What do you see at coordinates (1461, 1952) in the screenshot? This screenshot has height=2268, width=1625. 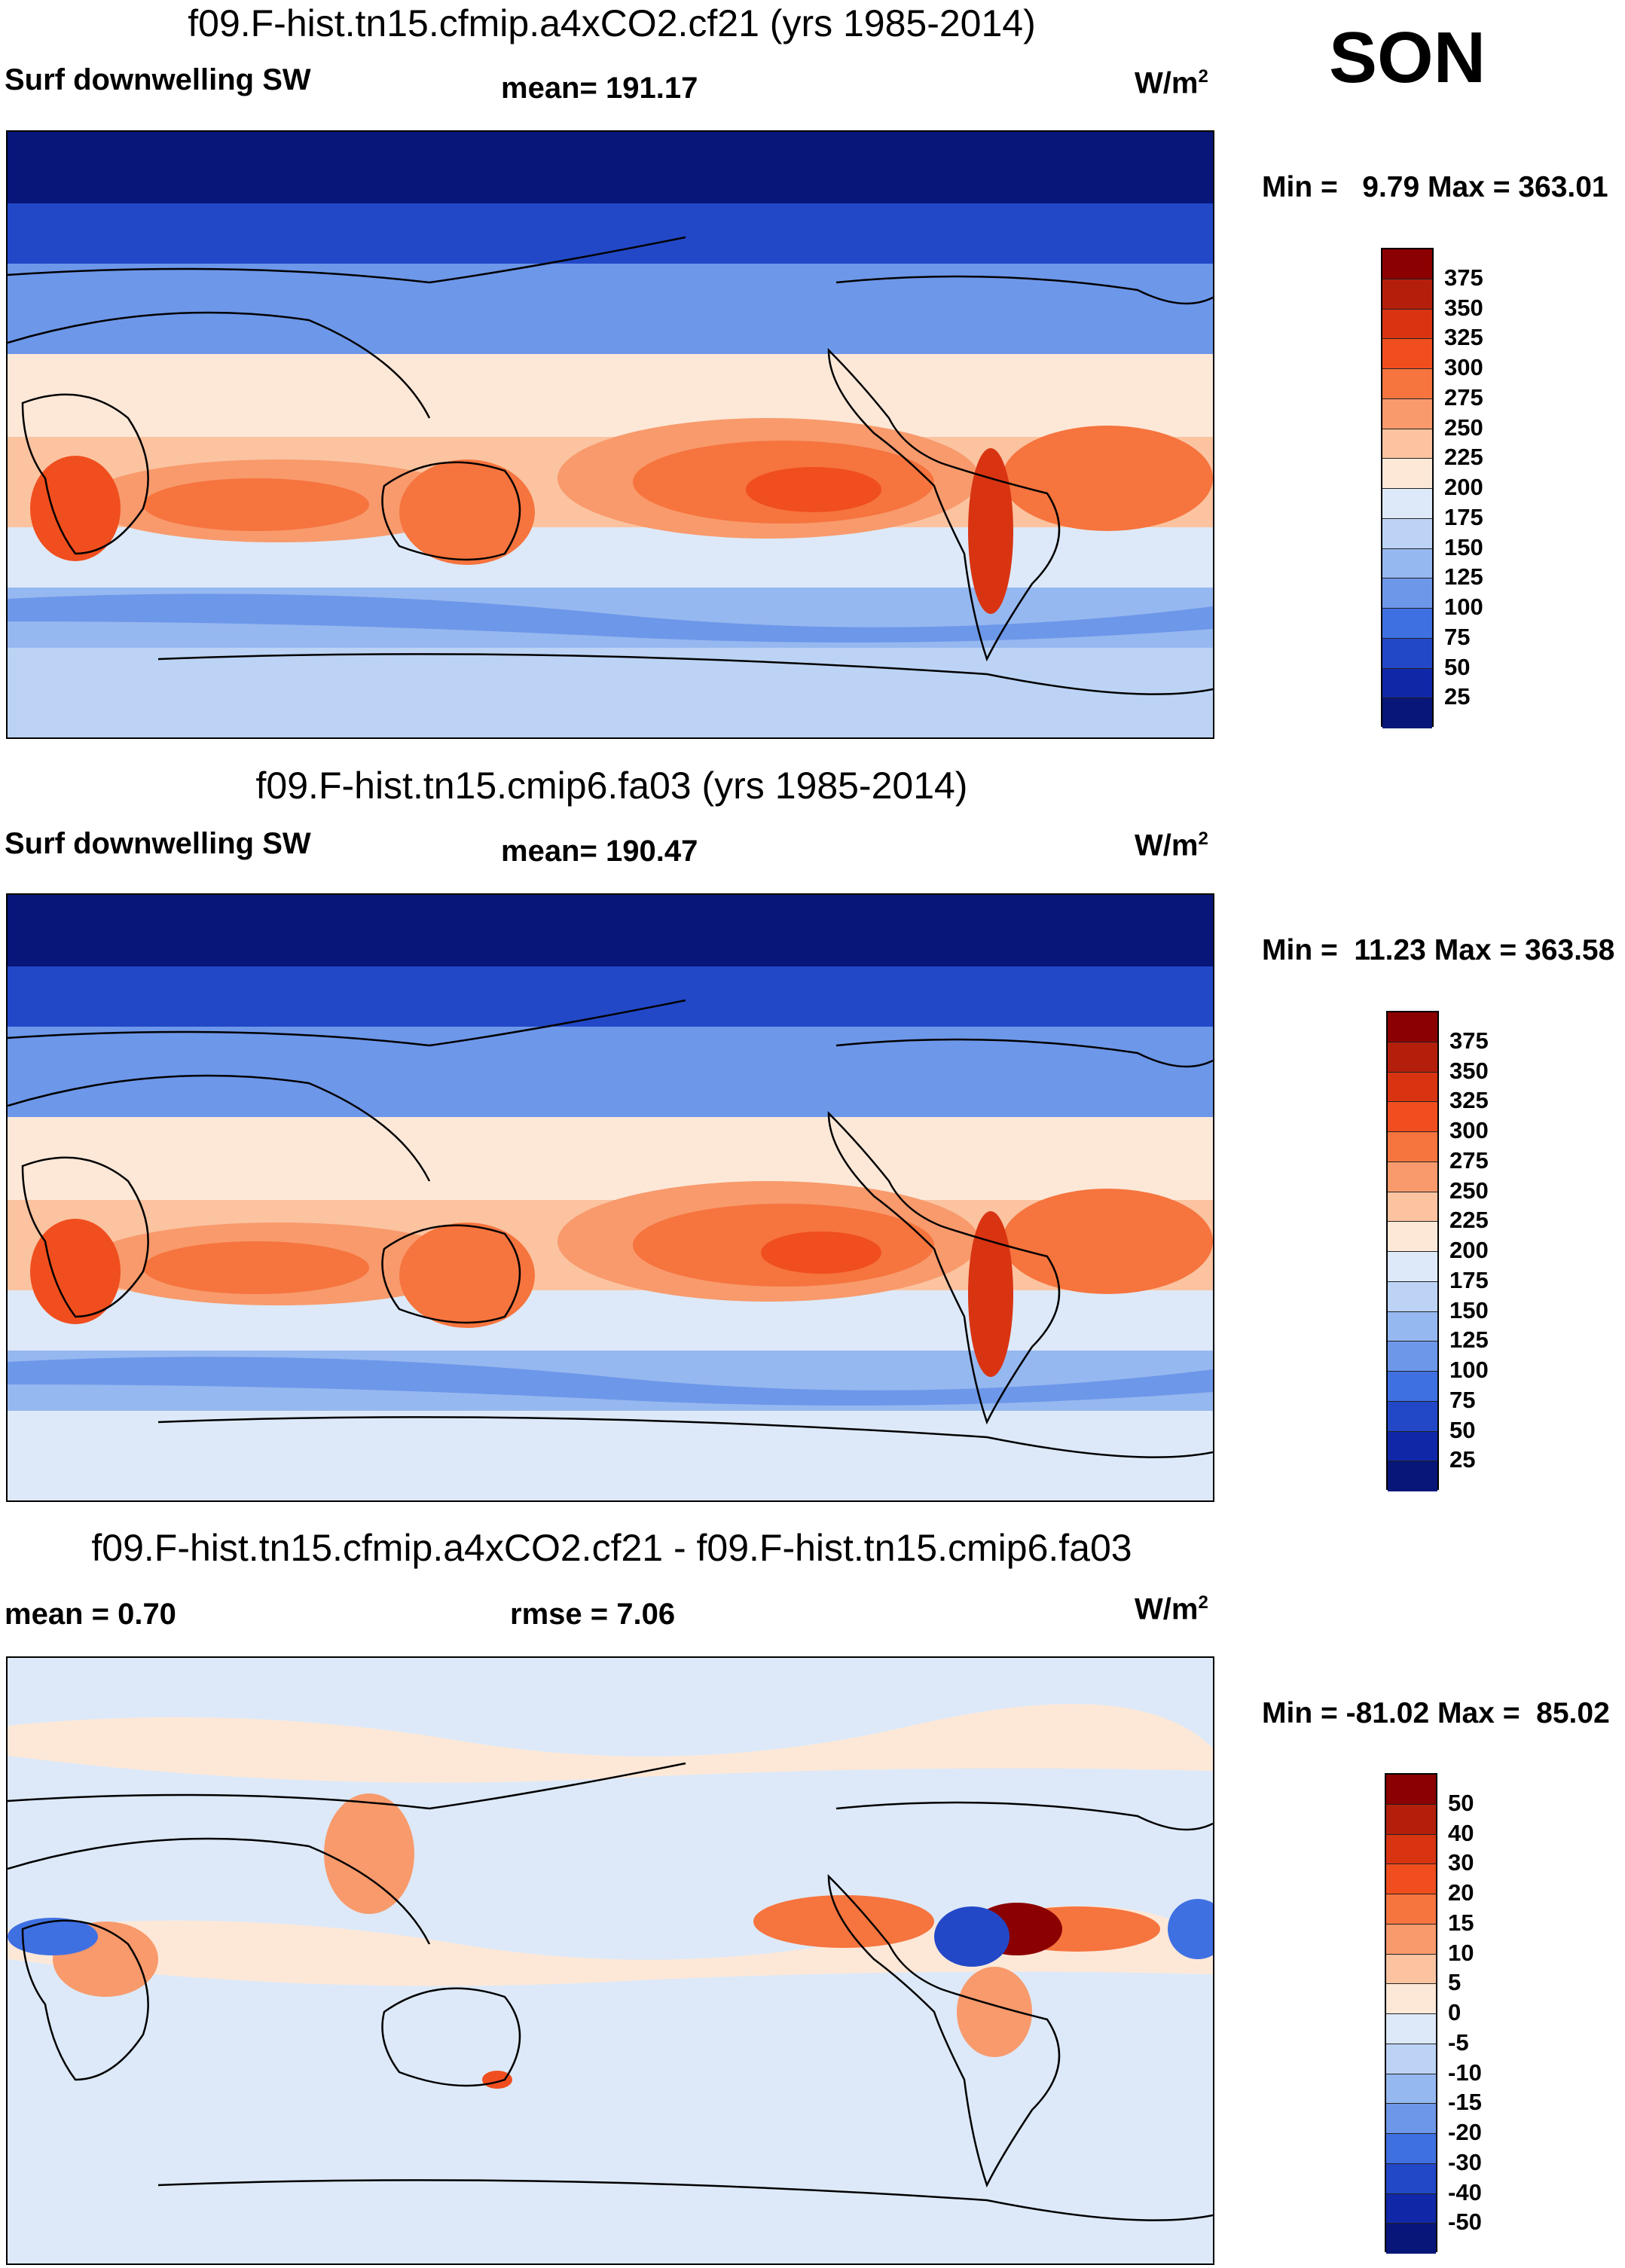 I see `colorbar-tick-label: 10` at bounding box center [1461, 1952].